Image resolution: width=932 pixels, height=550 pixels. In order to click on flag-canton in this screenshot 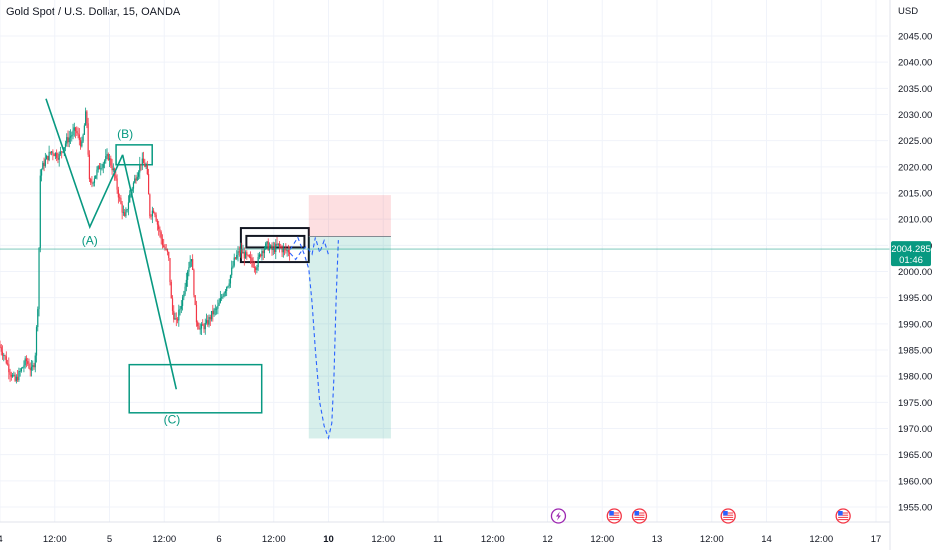, I will do `click(611, 513)`.